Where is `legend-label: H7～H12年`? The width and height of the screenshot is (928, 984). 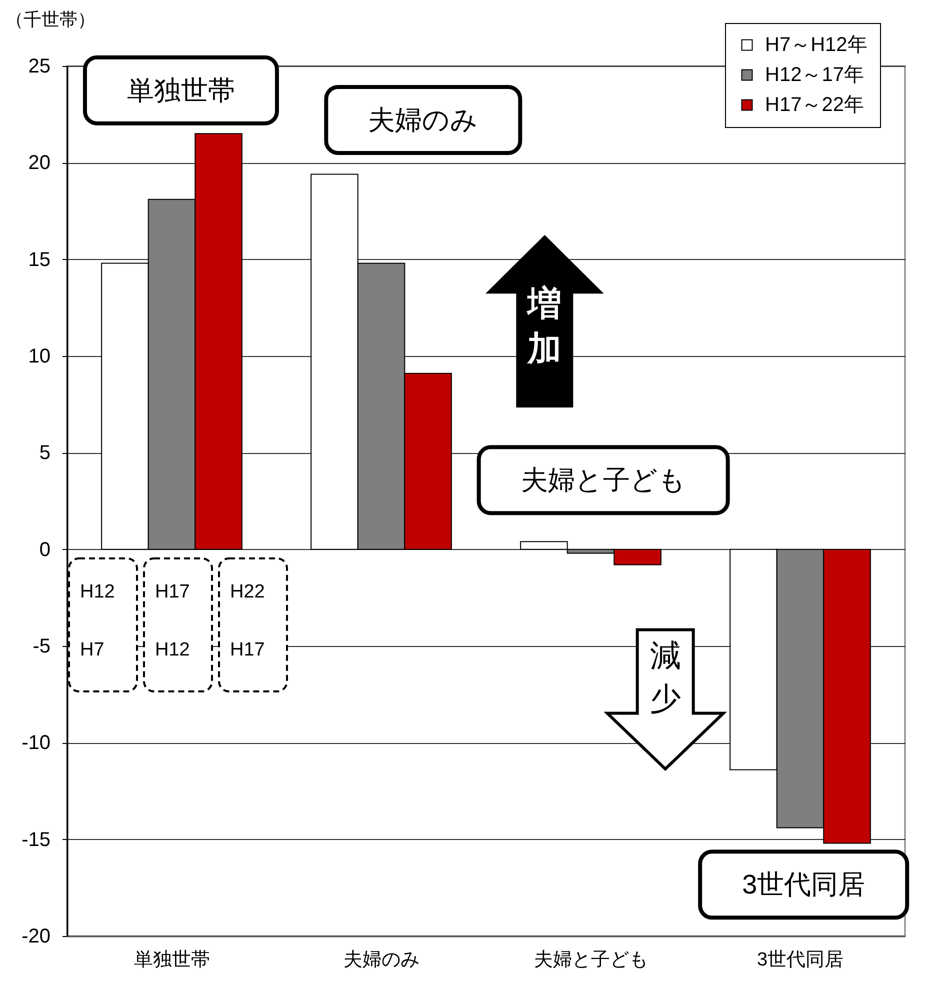
legend-label: H7～H12年 is located at coordinates (816, 45).